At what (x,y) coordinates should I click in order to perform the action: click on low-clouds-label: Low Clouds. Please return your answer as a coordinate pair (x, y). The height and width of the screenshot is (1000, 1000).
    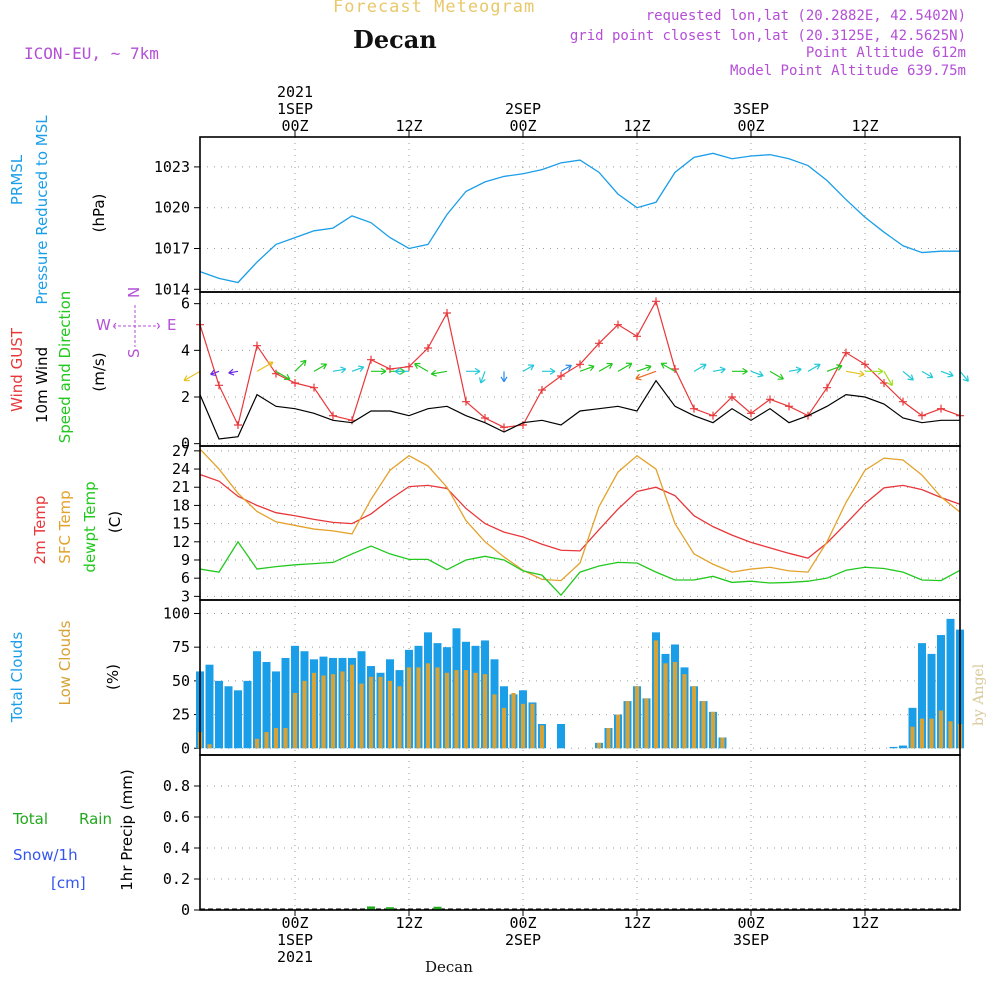
    Looking at the image, I should click on (65, 662).